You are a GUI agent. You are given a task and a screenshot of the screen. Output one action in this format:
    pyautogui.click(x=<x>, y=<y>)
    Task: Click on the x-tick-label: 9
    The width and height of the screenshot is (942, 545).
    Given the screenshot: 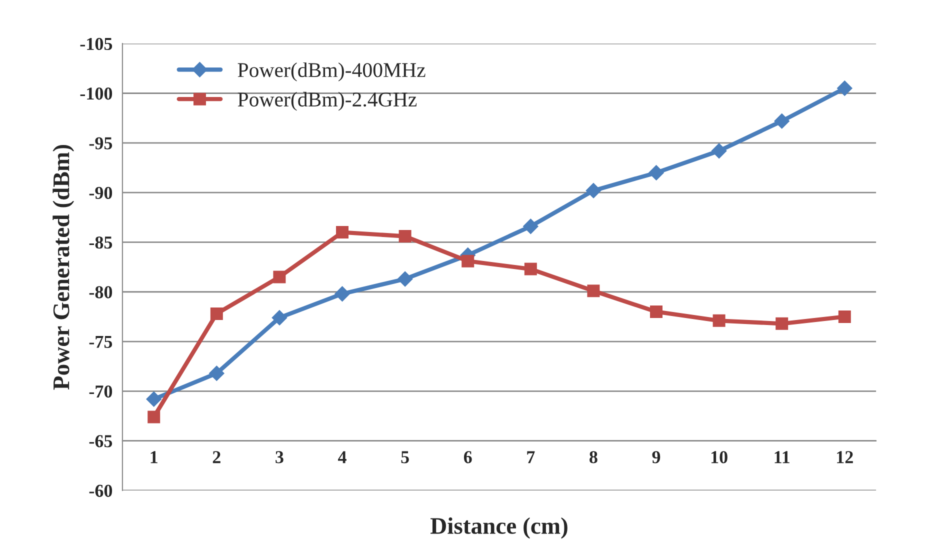 What is the action you would take?
    pyautogui.click(x=656, y=457)
    